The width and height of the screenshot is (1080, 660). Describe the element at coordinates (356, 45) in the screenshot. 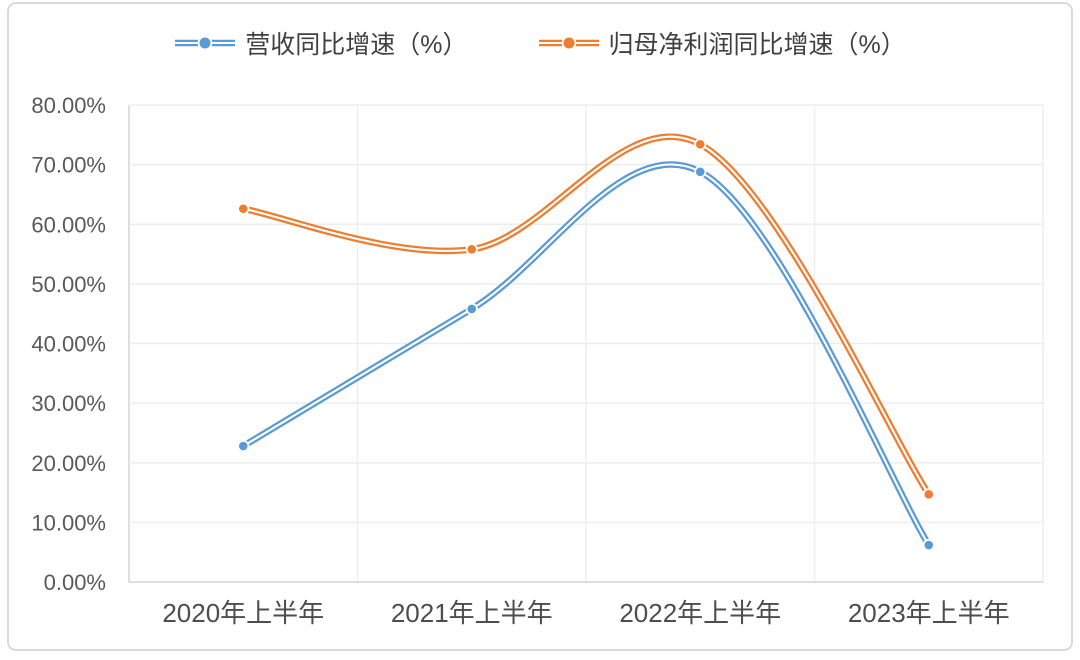

I see `legend-label-revenue-growth: 营收同比增速（%）` at that location.